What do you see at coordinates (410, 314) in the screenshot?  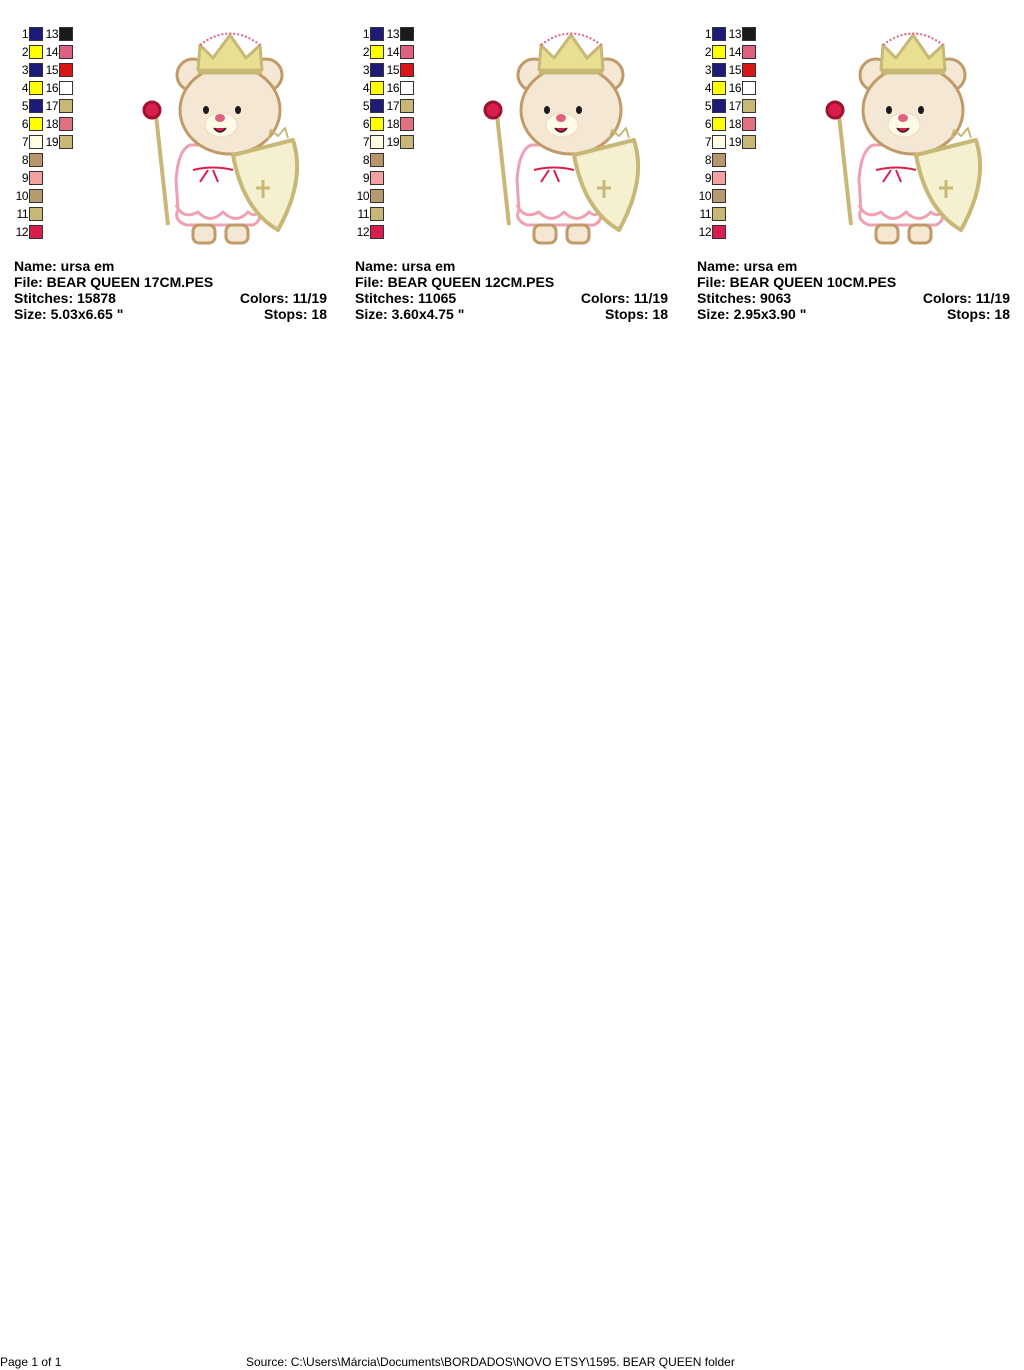 I see `design-size: Size: 3.60x4.75 "` at bounding box center [410, 314].